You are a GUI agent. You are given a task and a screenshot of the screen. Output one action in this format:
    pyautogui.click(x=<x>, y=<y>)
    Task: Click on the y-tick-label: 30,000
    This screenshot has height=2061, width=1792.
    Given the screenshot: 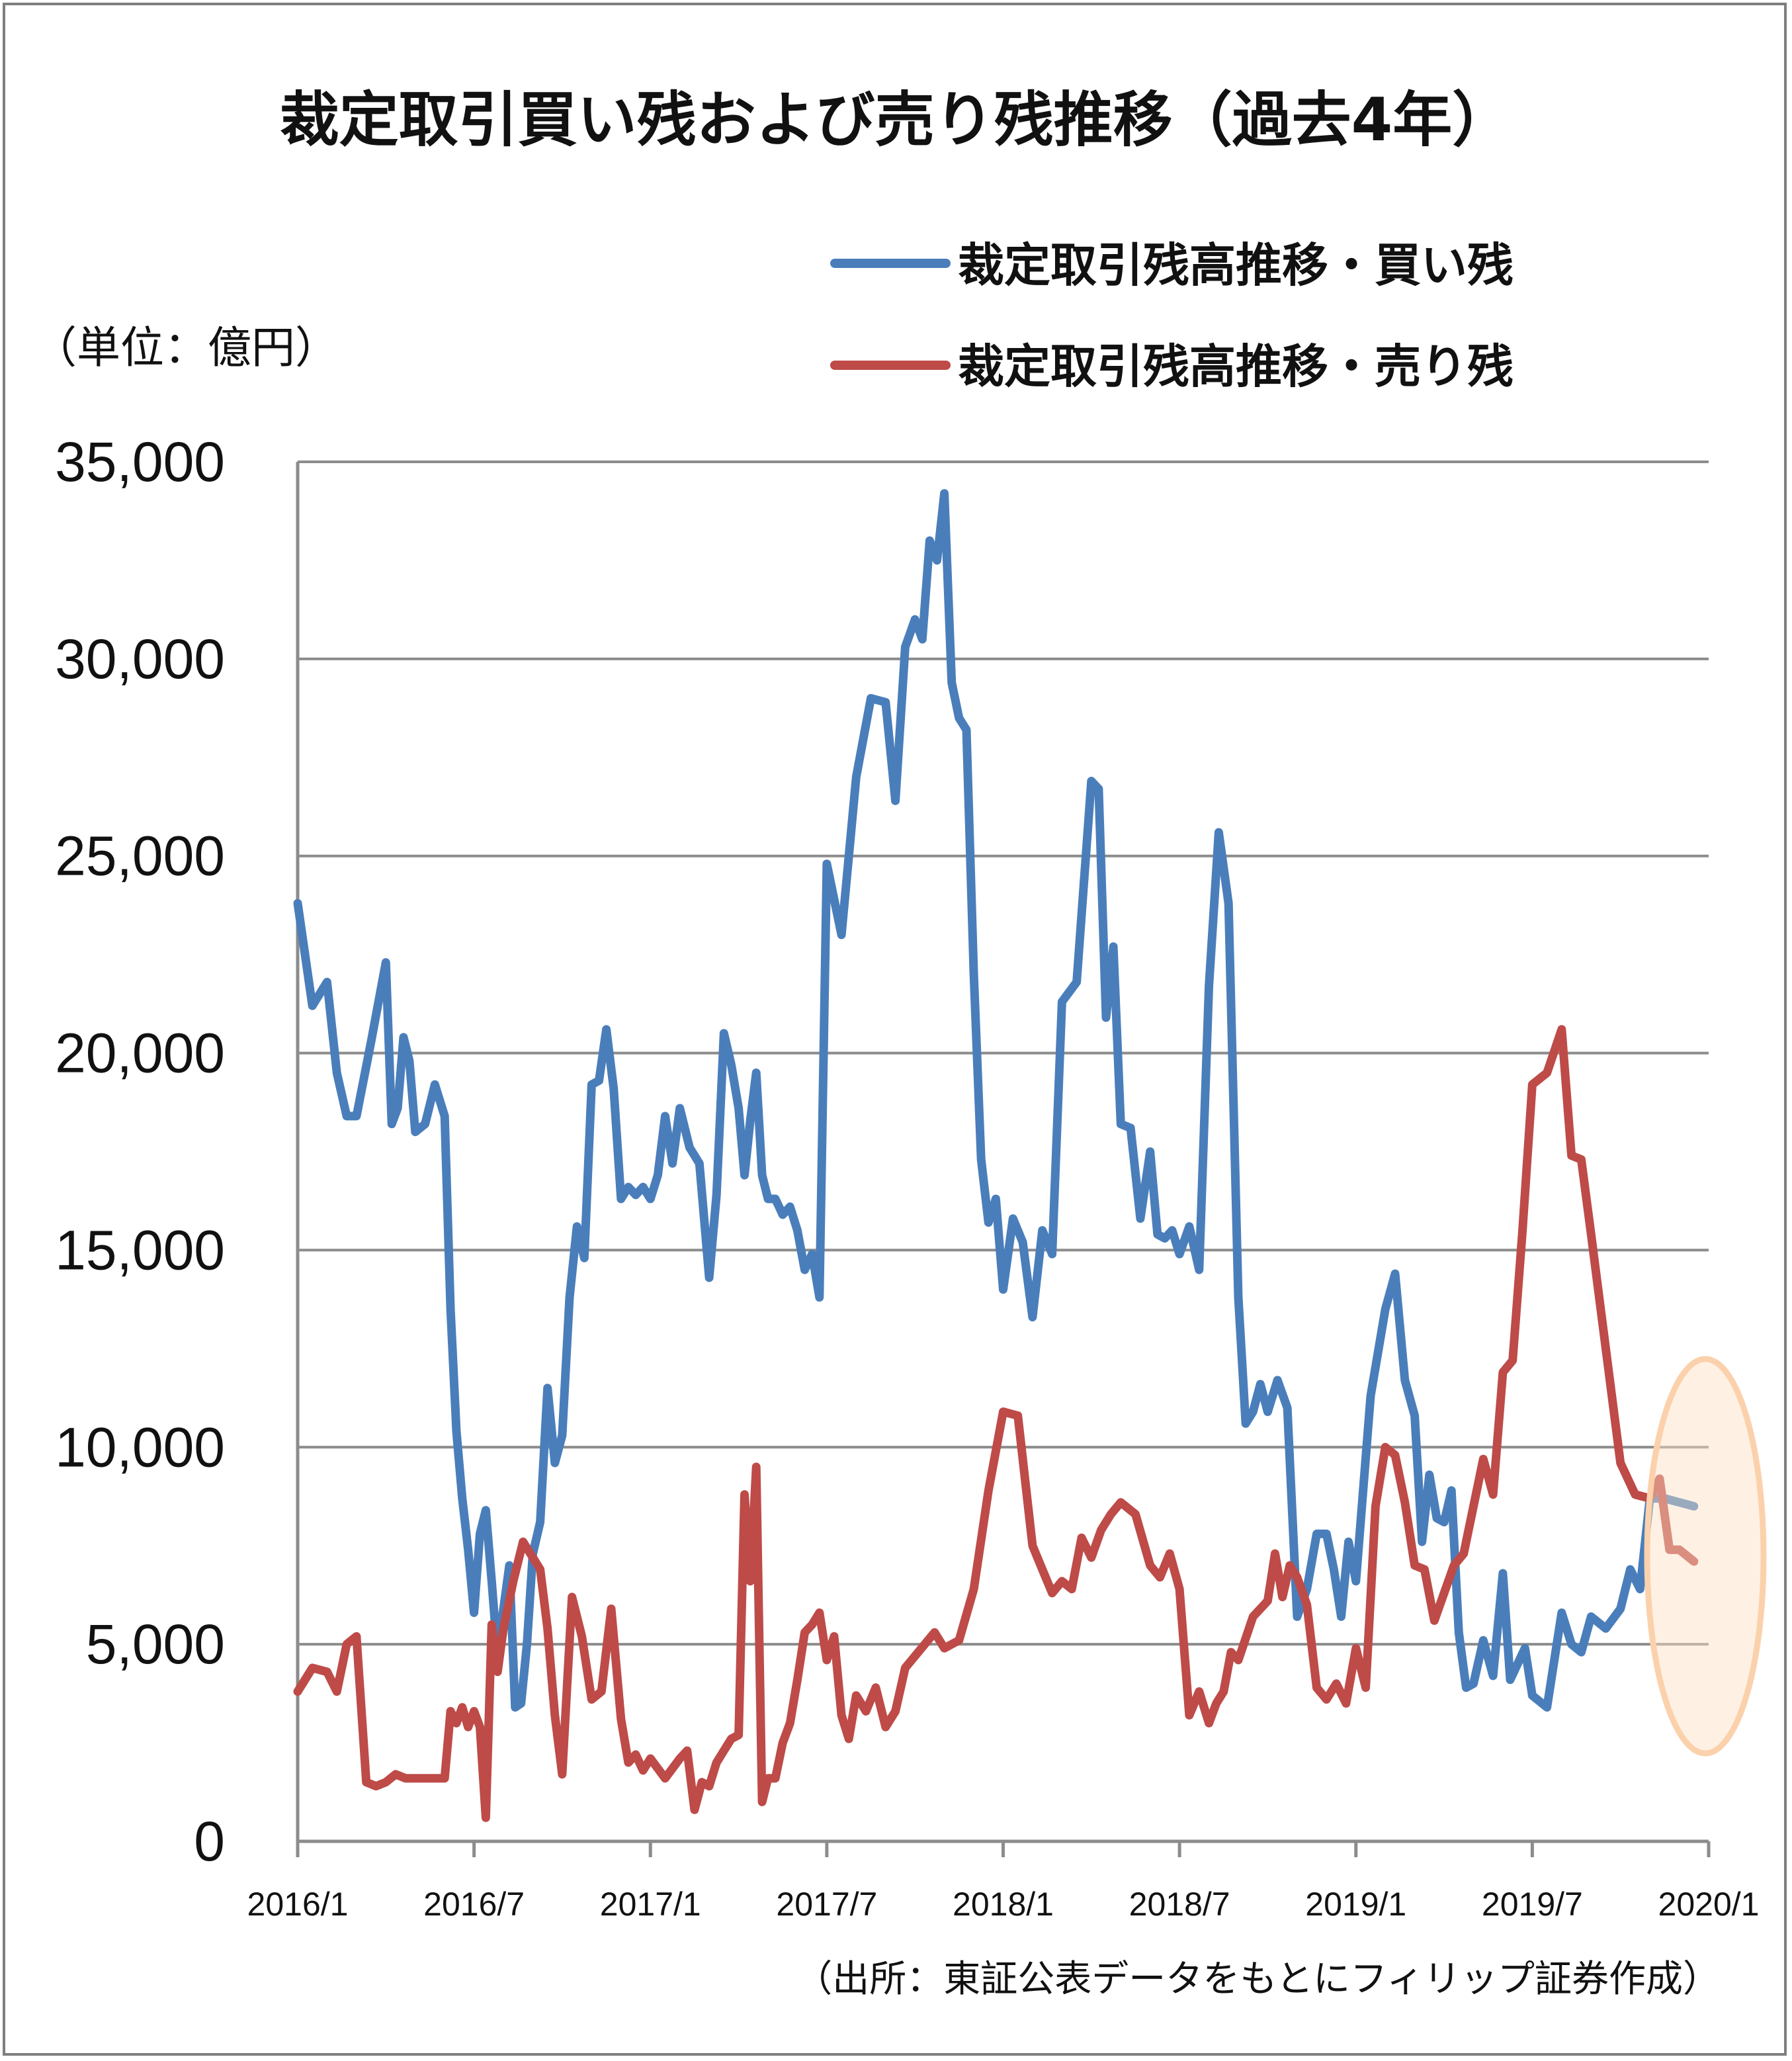 What is the action you would take?
    pyautogui.click(x=140, y=659)
    